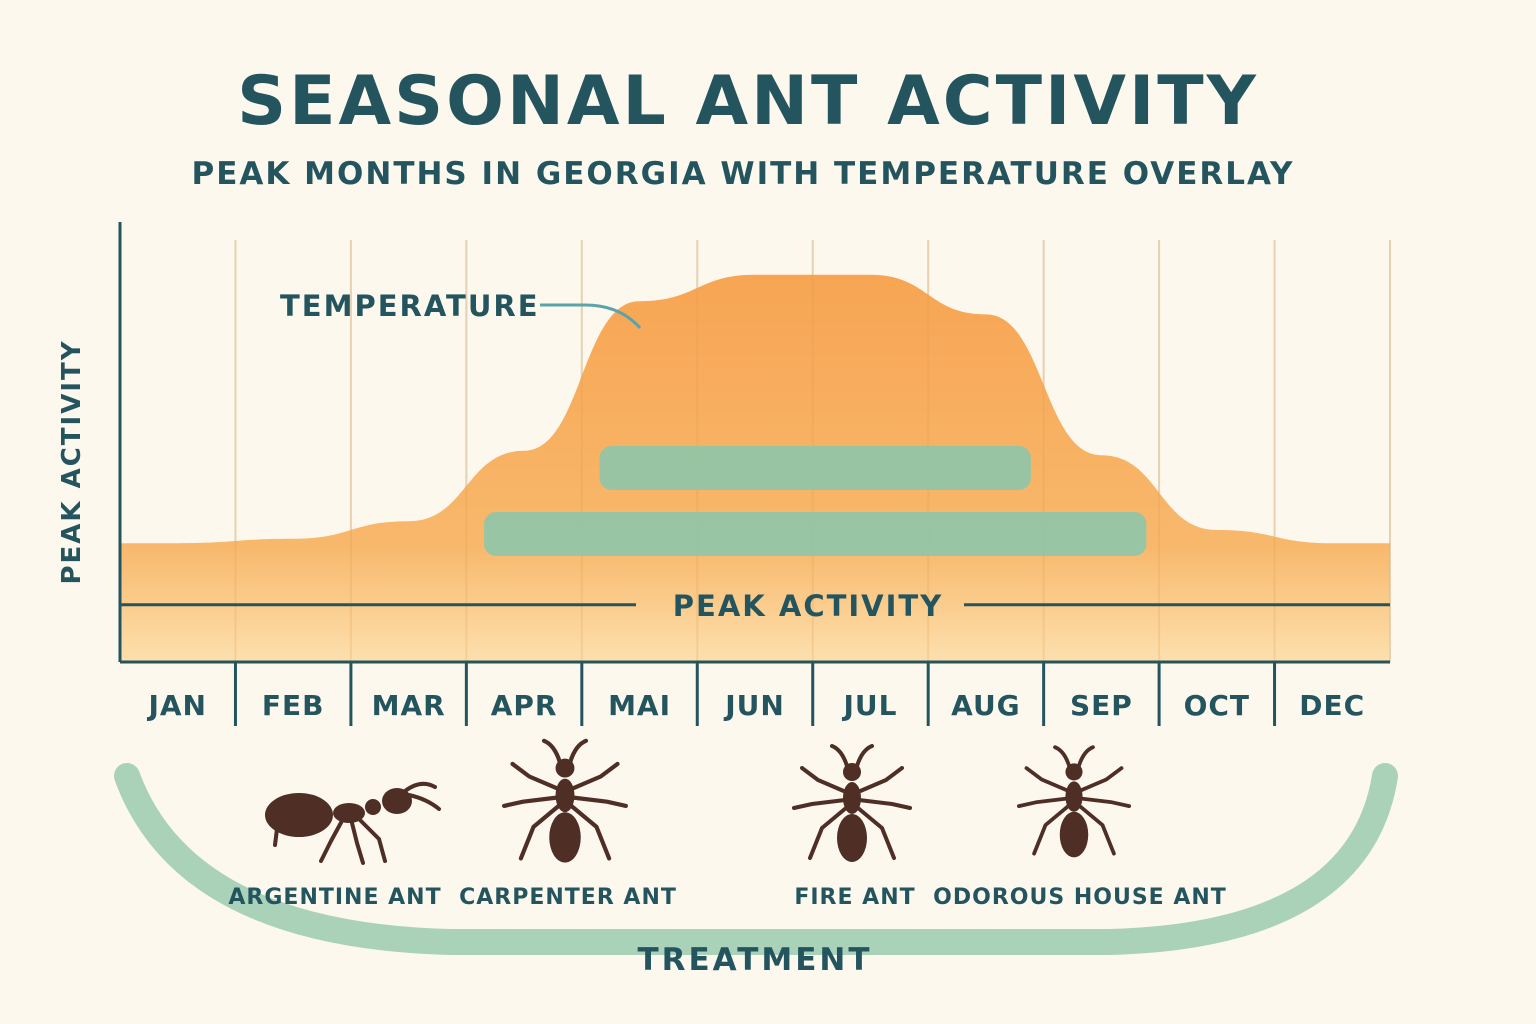  I want to click on month-labels: JAN FEB MAR APR MAI JUN JUL AUG SEP OCT DEC, so click(755, 705).